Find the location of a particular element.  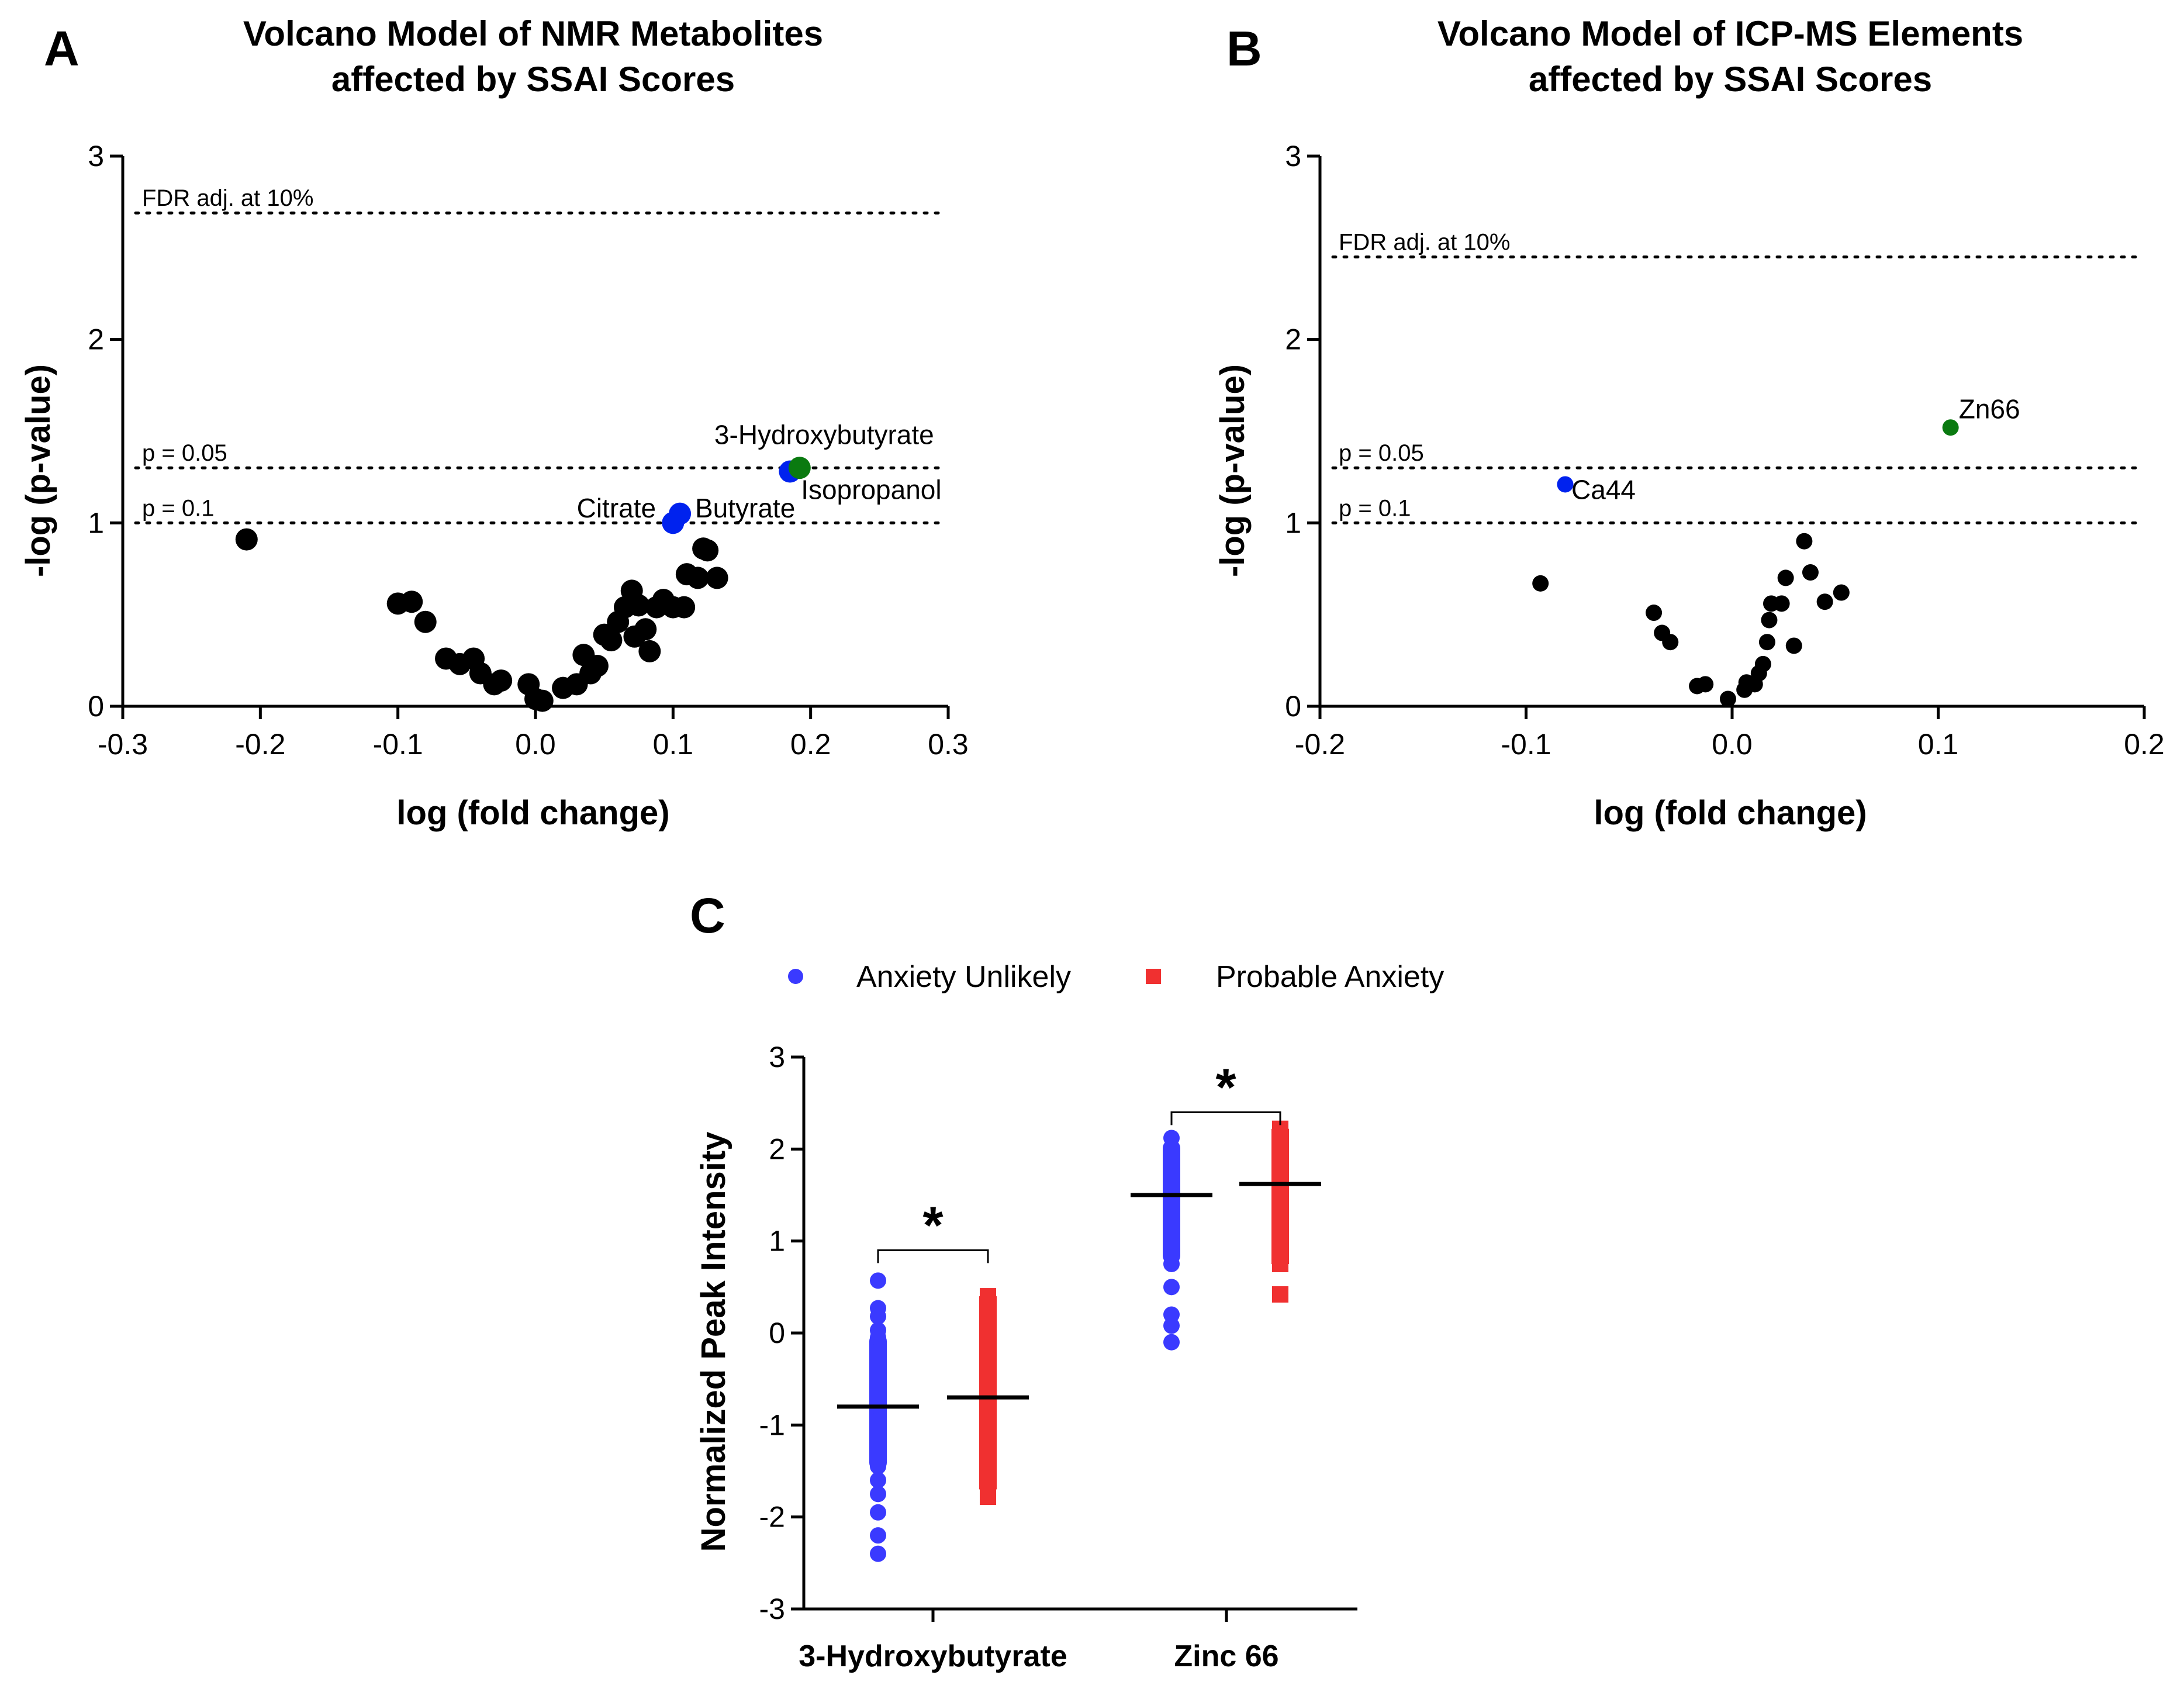

panel-a-y-tick-label: 2 is located at coordinates (96, 339).